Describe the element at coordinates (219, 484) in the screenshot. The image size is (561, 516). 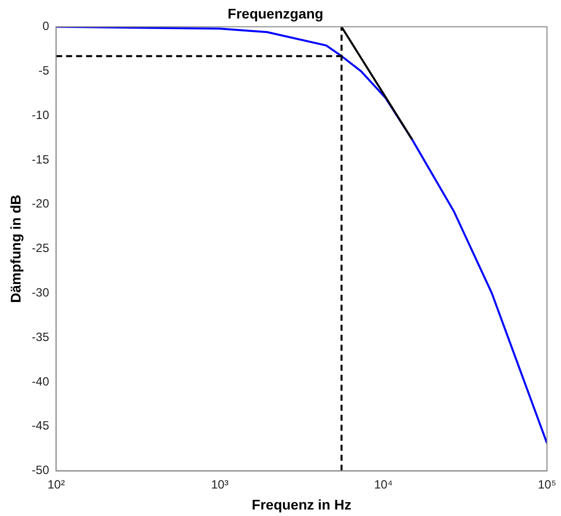
I see `x-tick-label: 10³` at that location.